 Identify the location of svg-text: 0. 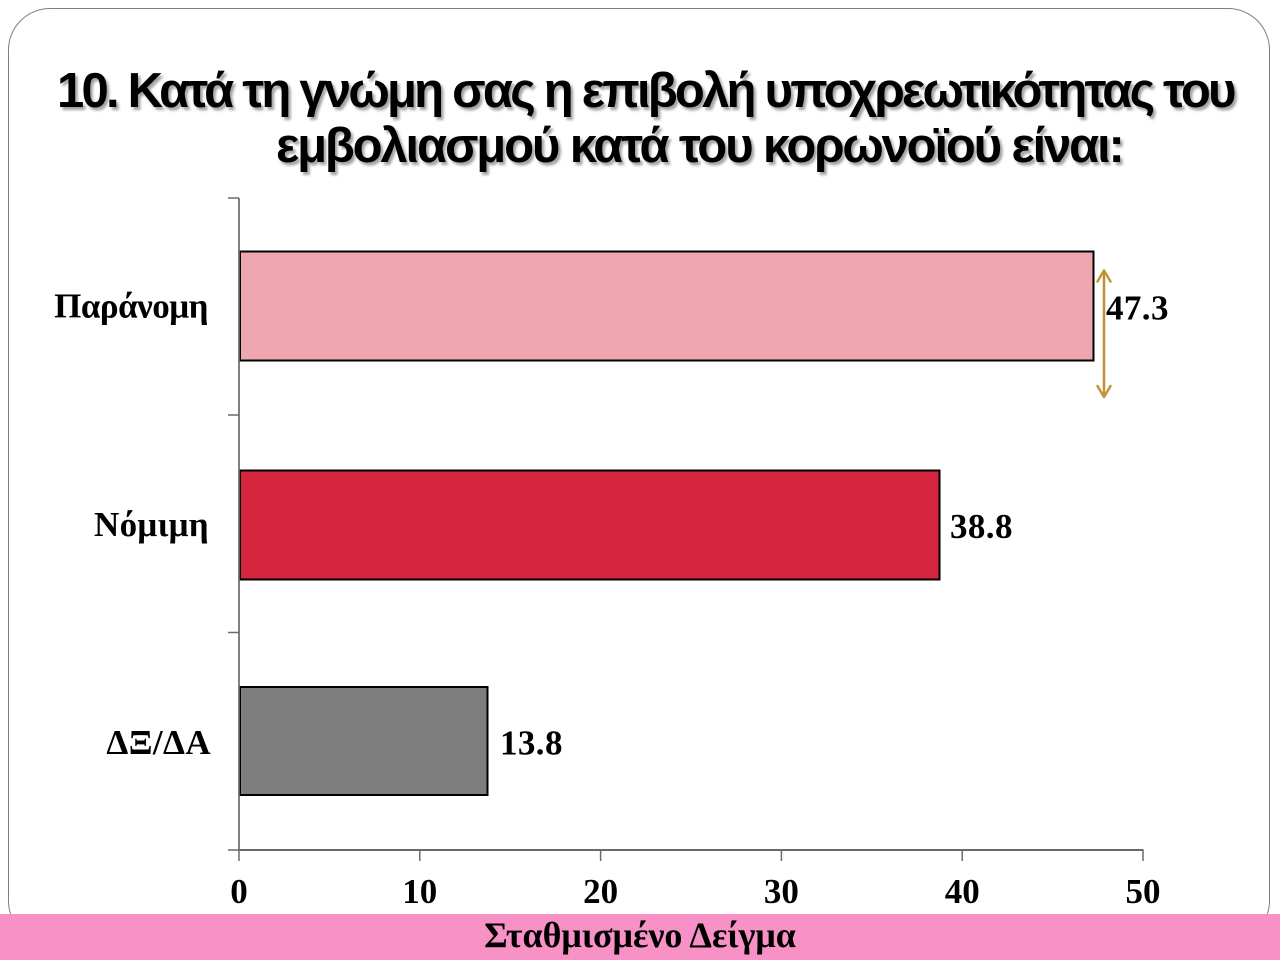
(239, 891).